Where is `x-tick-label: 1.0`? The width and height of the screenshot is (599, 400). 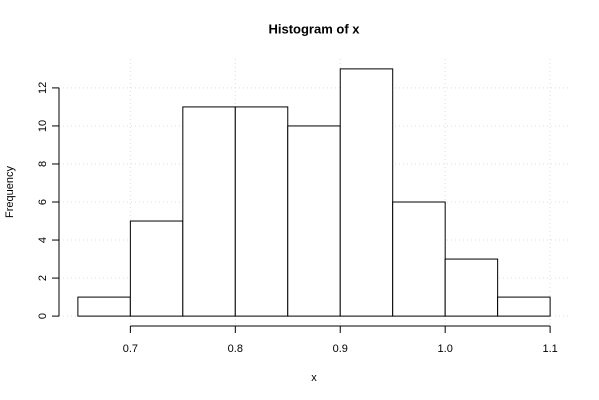
x-tick-label: 1.0 is located at coordinates (445, 349).